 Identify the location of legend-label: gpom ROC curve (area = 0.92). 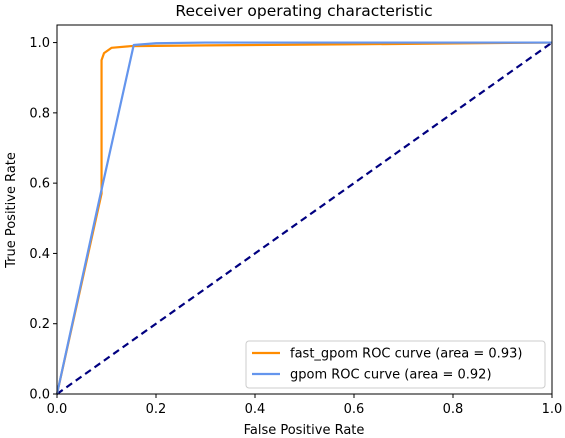
(391, 375).